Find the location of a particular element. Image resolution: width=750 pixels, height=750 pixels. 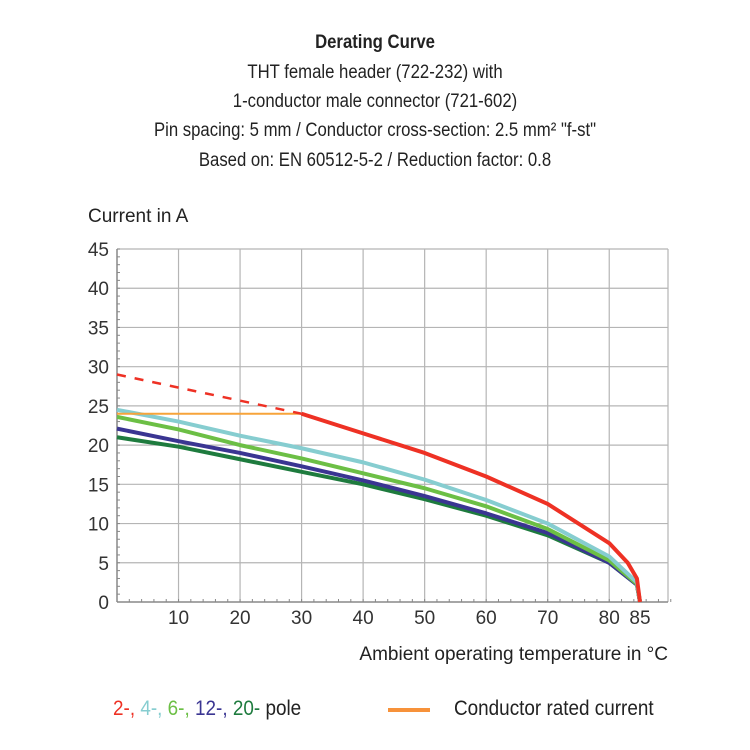

x-tick-label: 10 is located at coordinates (178, 618).